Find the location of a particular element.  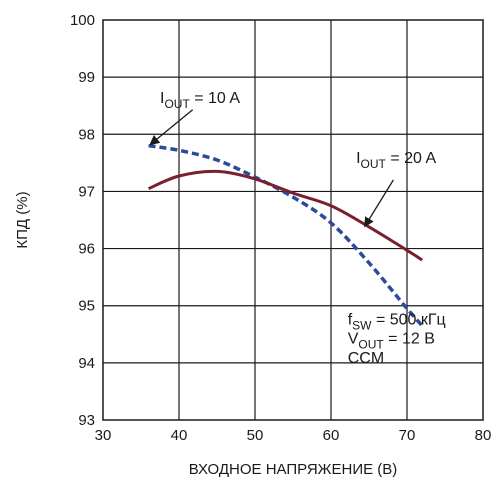

x-axis-title: ВХОДНОЕ НАПРЯЖЕНИЕ (В) is located at coordinates (293, 469).